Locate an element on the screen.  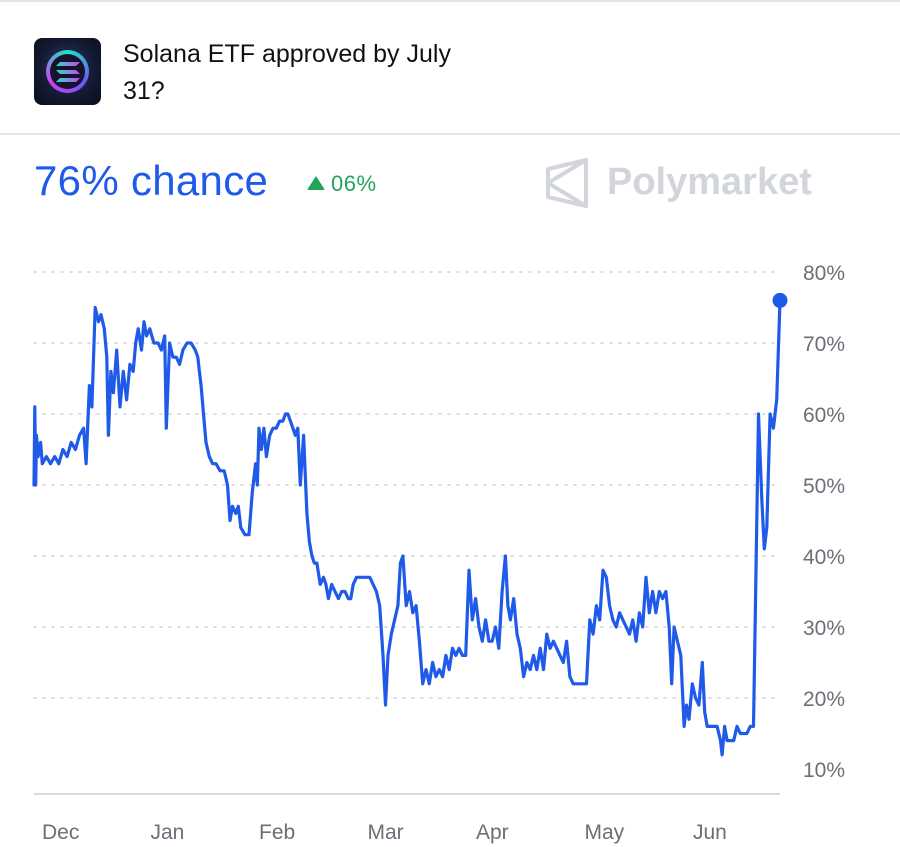
x-tick-label: Mar is located at coordinates (386, 832).